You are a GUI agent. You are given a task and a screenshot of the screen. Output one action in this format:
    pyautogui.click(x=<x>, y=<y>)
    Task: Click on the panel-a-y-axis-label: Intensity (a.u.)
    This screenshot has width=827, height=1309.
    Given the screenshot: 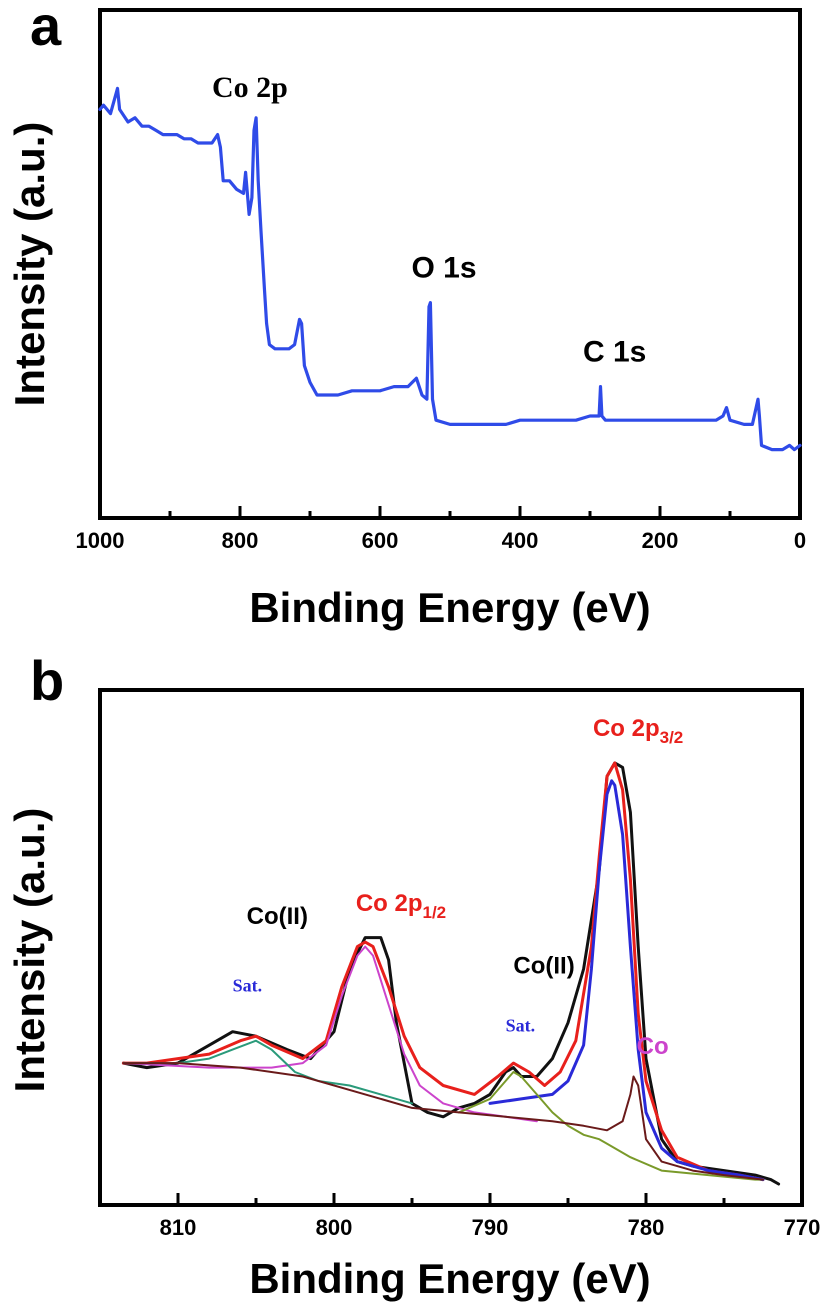 What is the action you would take?
    pyautogui.click(x=29, y=264)
    